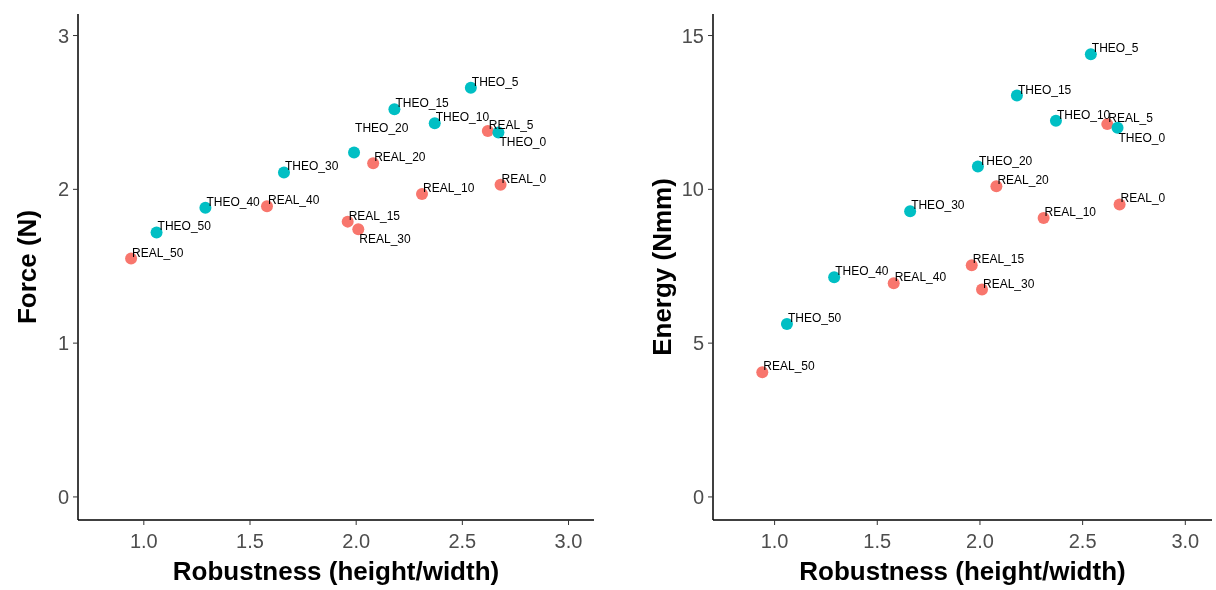 The height and width of the screenshot is (590, 1216). What do you see at coordinates (63, 189) in the screenshot?
I see `y-tick-label: 2` at bounding box center [63, 189].